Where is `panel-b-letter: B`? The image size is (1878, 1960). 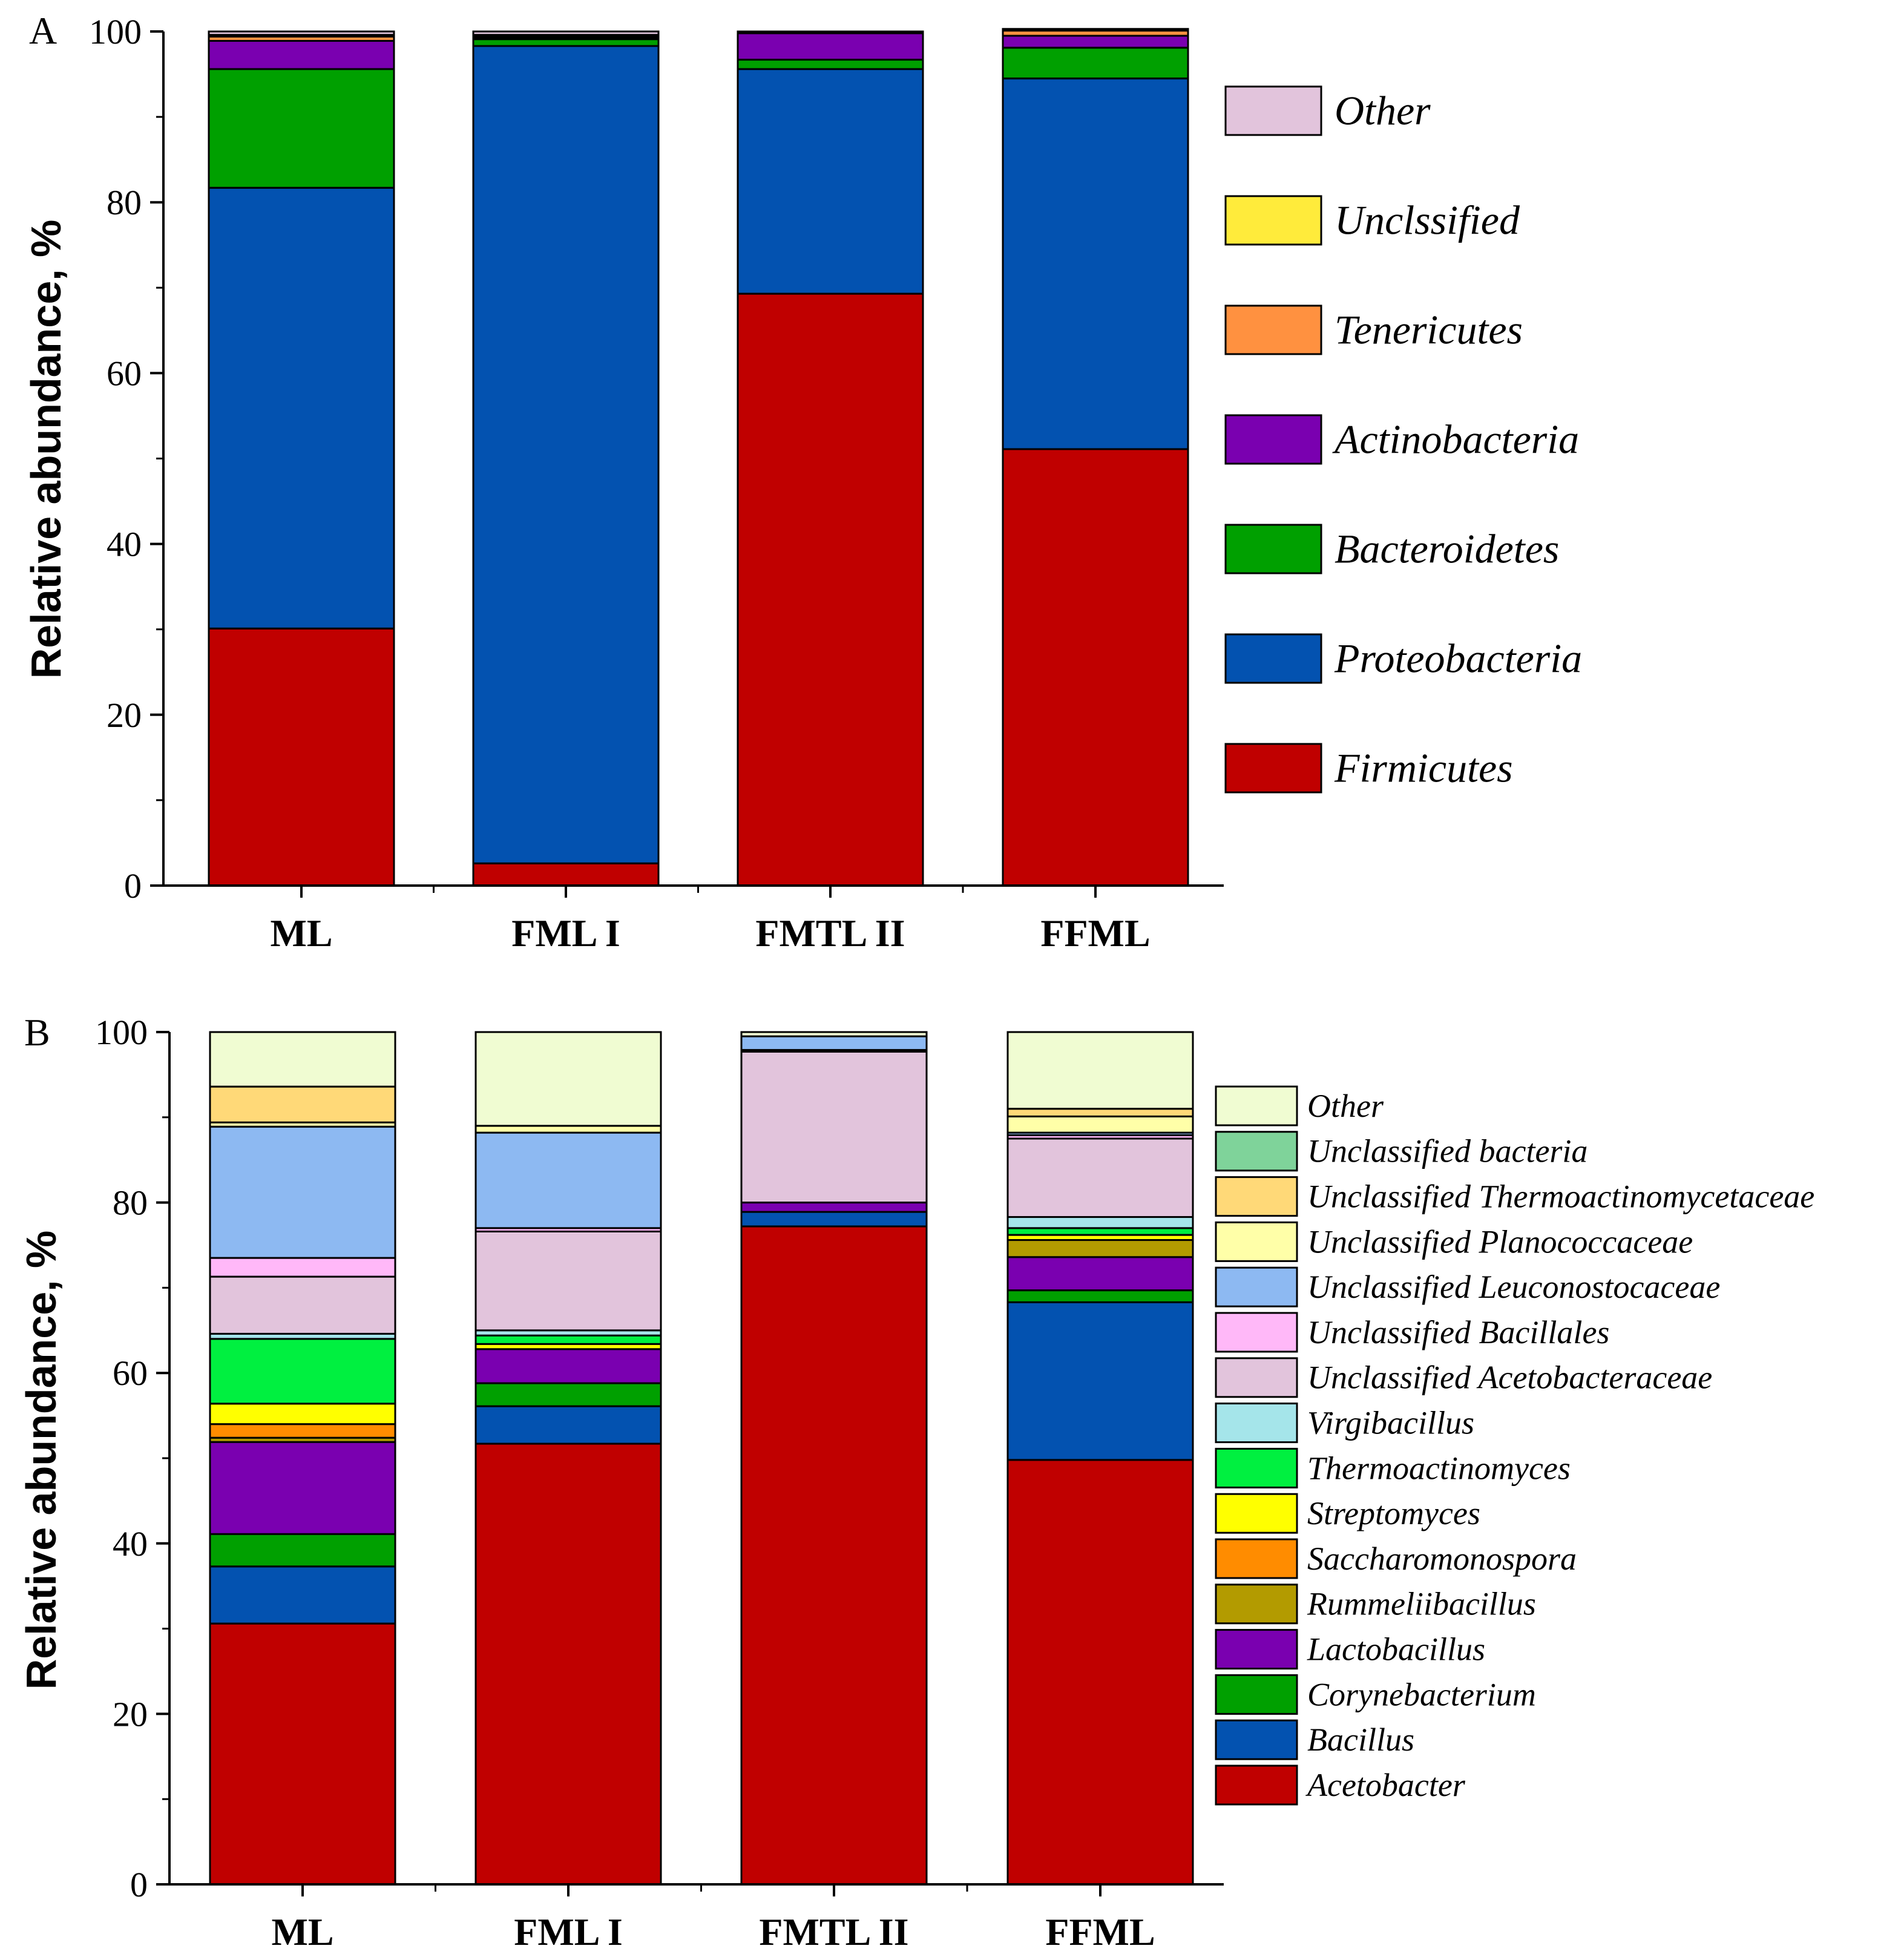 panel-b-letter: B is located at coordinates (37, 1032).